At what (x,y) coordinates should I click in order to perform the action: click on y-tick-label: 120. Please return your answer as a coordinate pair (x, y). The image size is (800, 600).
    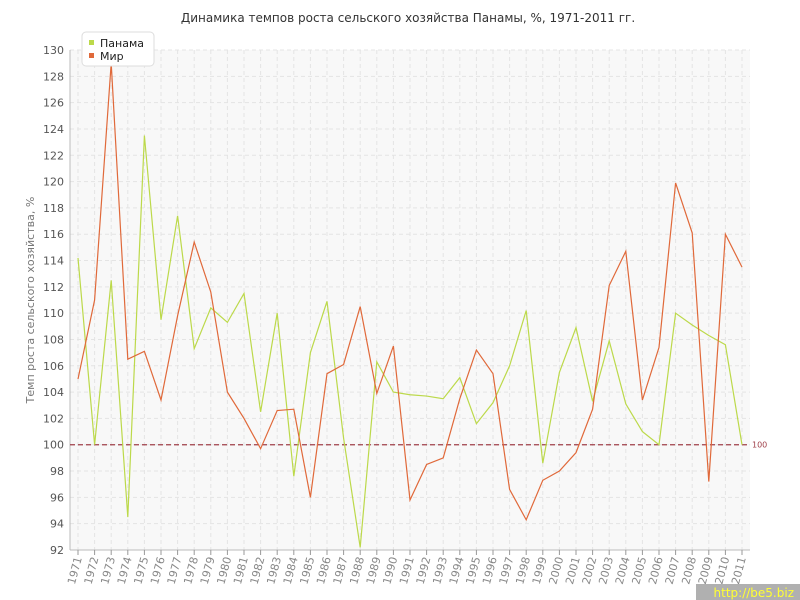
    Looking at the image, I should click on (53, 182).